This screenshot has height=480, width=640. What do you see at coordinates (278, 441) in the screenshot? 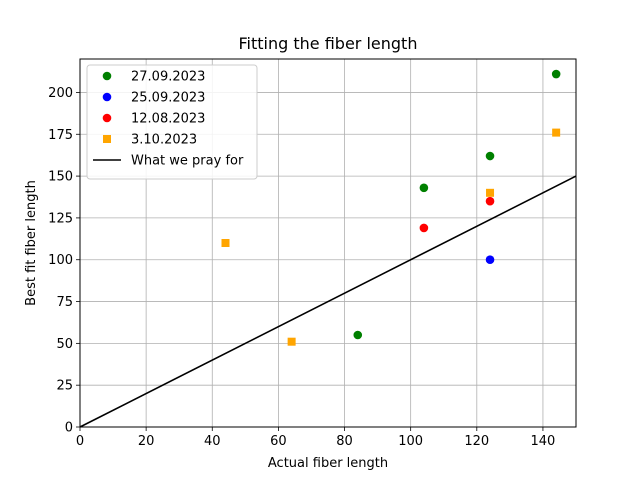
I see `x-tick-label: 60` at bounding box center [278, 441].